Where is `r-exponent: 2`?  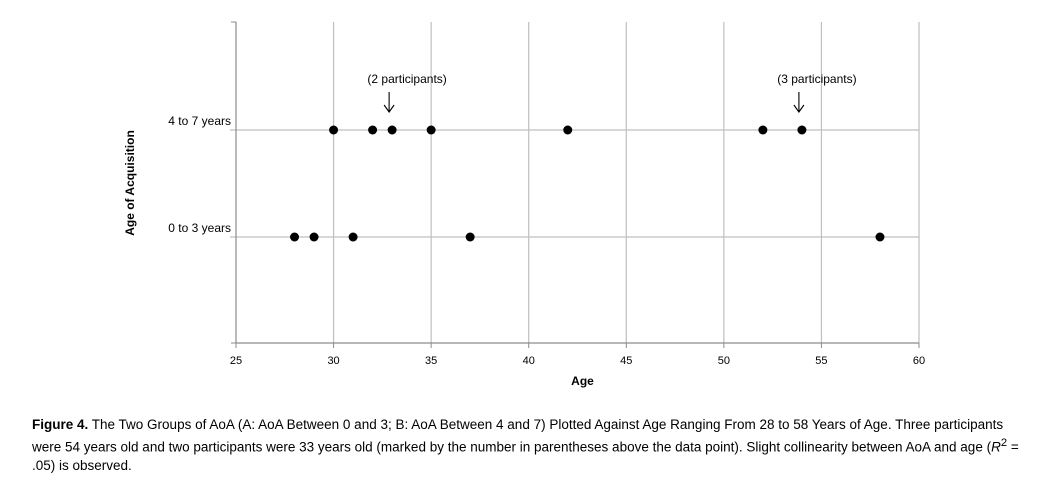
r-exponent: 2 is located at coordinates (1004, 443).